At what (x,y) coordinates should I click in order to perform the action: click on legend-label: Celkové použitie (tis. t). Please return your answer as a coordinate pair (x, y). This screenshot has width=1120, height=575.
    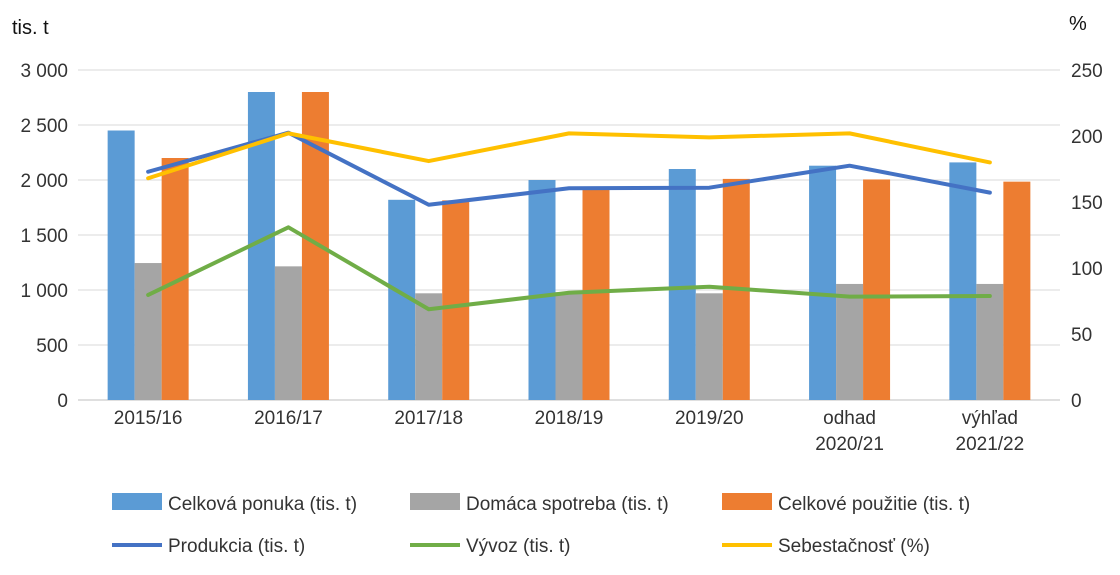
    Looking at the image, I should click on (874, 504).